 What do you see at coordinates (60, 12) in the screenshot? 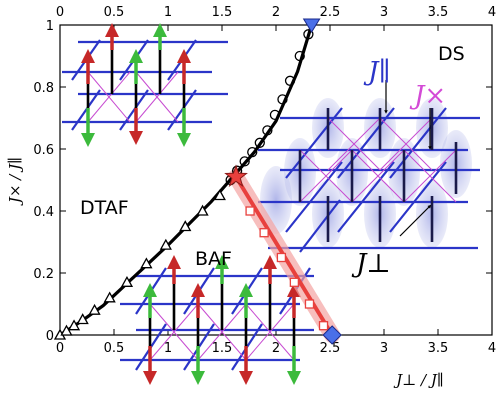
I see `x-tick-label-top: 0` at bounding box center [60, 12].